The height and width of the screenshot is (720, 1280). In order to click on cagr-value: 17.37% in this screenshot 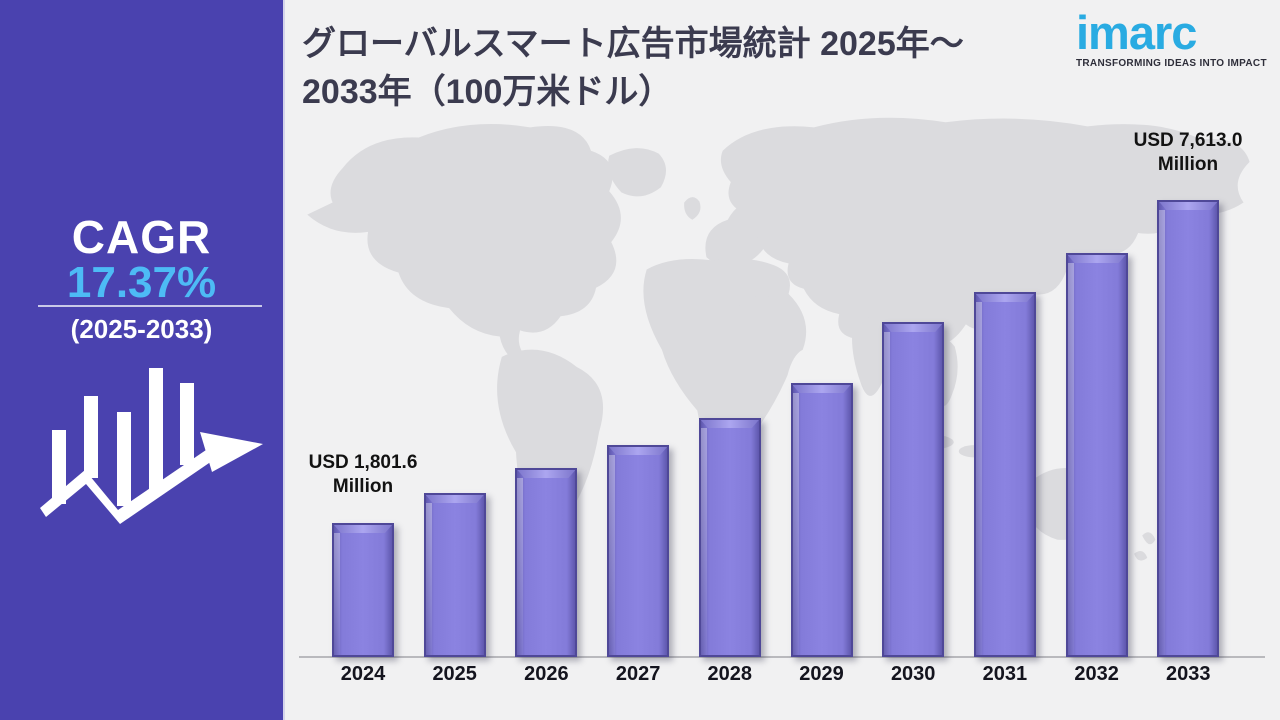, I will do `click(141, 282)`.